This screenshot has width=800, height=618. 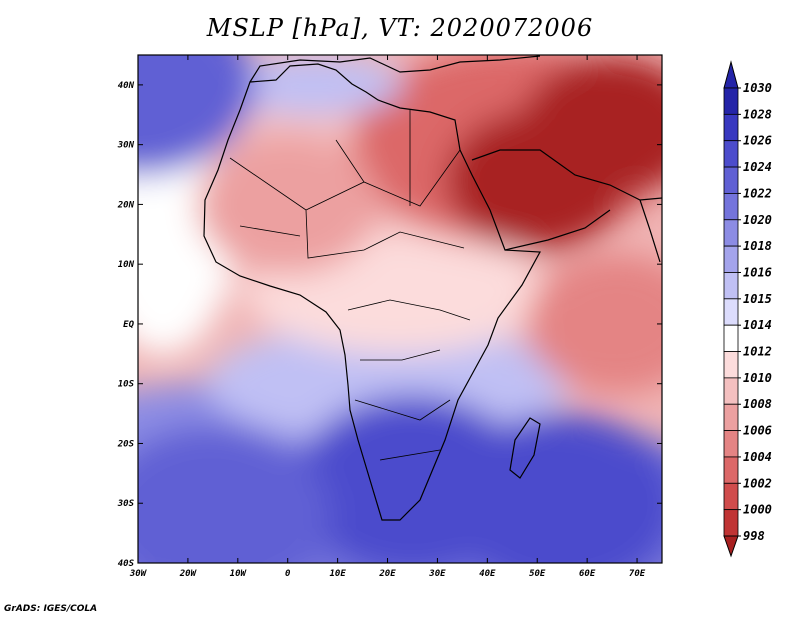 I want to click on y-tick-label: 10S, so click(x=126, y=385).